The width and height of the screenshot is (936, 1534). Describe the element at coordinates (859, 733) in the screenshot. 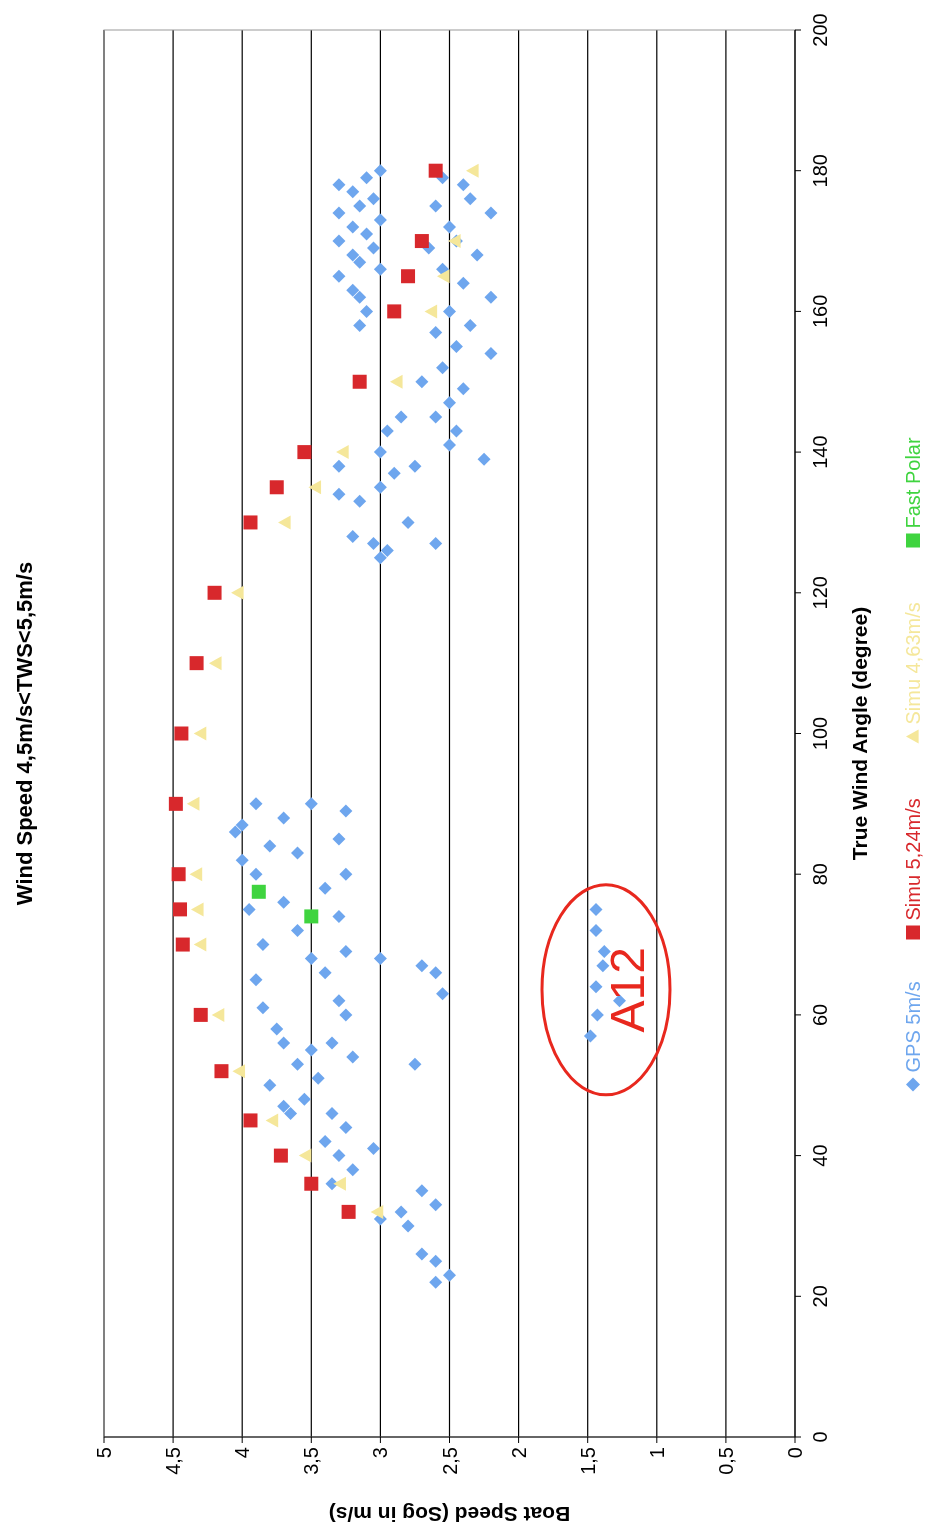

I see `y-axis-title: True Wind Angle (degree)` at that location.